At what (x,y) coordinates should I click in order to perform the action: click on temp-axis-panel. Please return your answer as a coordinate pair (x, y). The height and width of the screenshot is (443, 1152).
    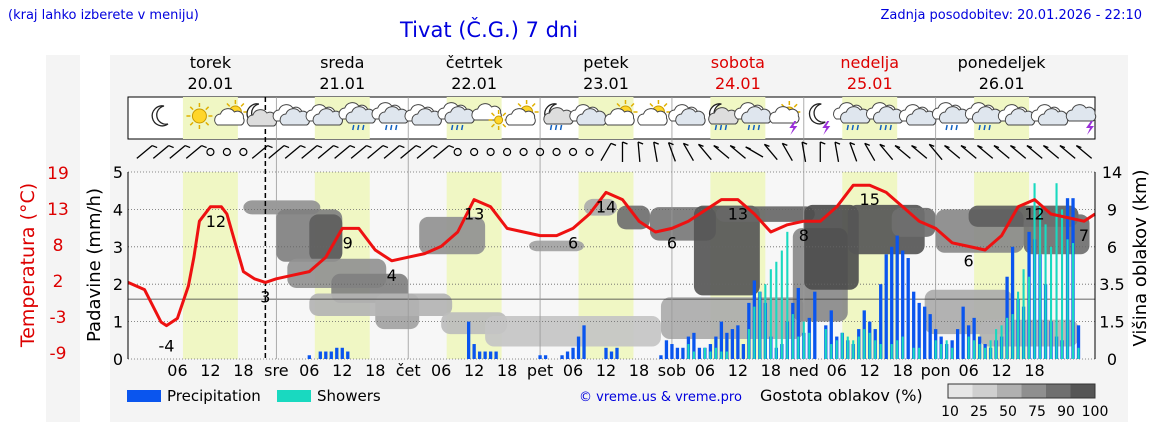
    Looking at the image, I should click on (63, 238).